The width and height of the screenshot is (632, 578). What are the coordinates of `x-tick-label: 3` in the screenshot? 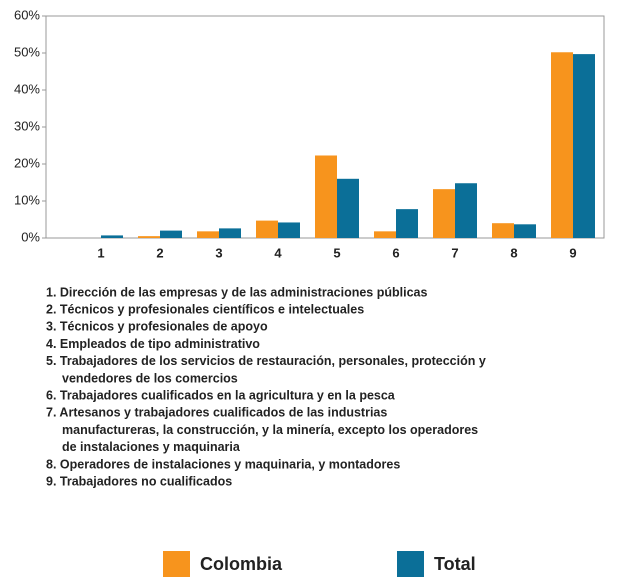 It's located at (218, 252).